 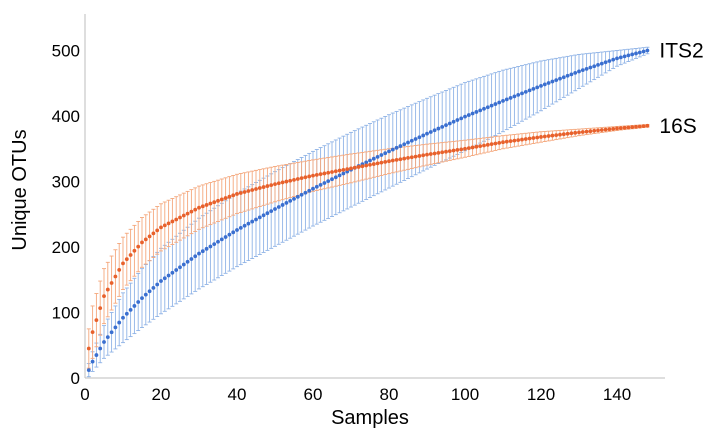 What do you see at coordinates (465, 394) in the screenshot?
I see `x-tick-label: 100` at bounding box center [465, 394].